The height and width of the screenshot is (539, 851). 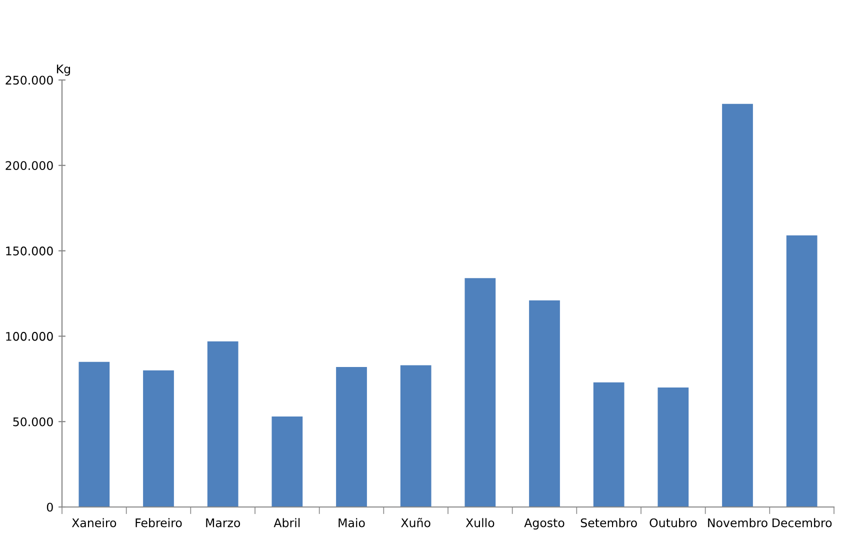 What do you see at coordinates (159, 523) in the screenshot?
I see `x-tick-label: Febreiro` at bounding box center [159, 523].